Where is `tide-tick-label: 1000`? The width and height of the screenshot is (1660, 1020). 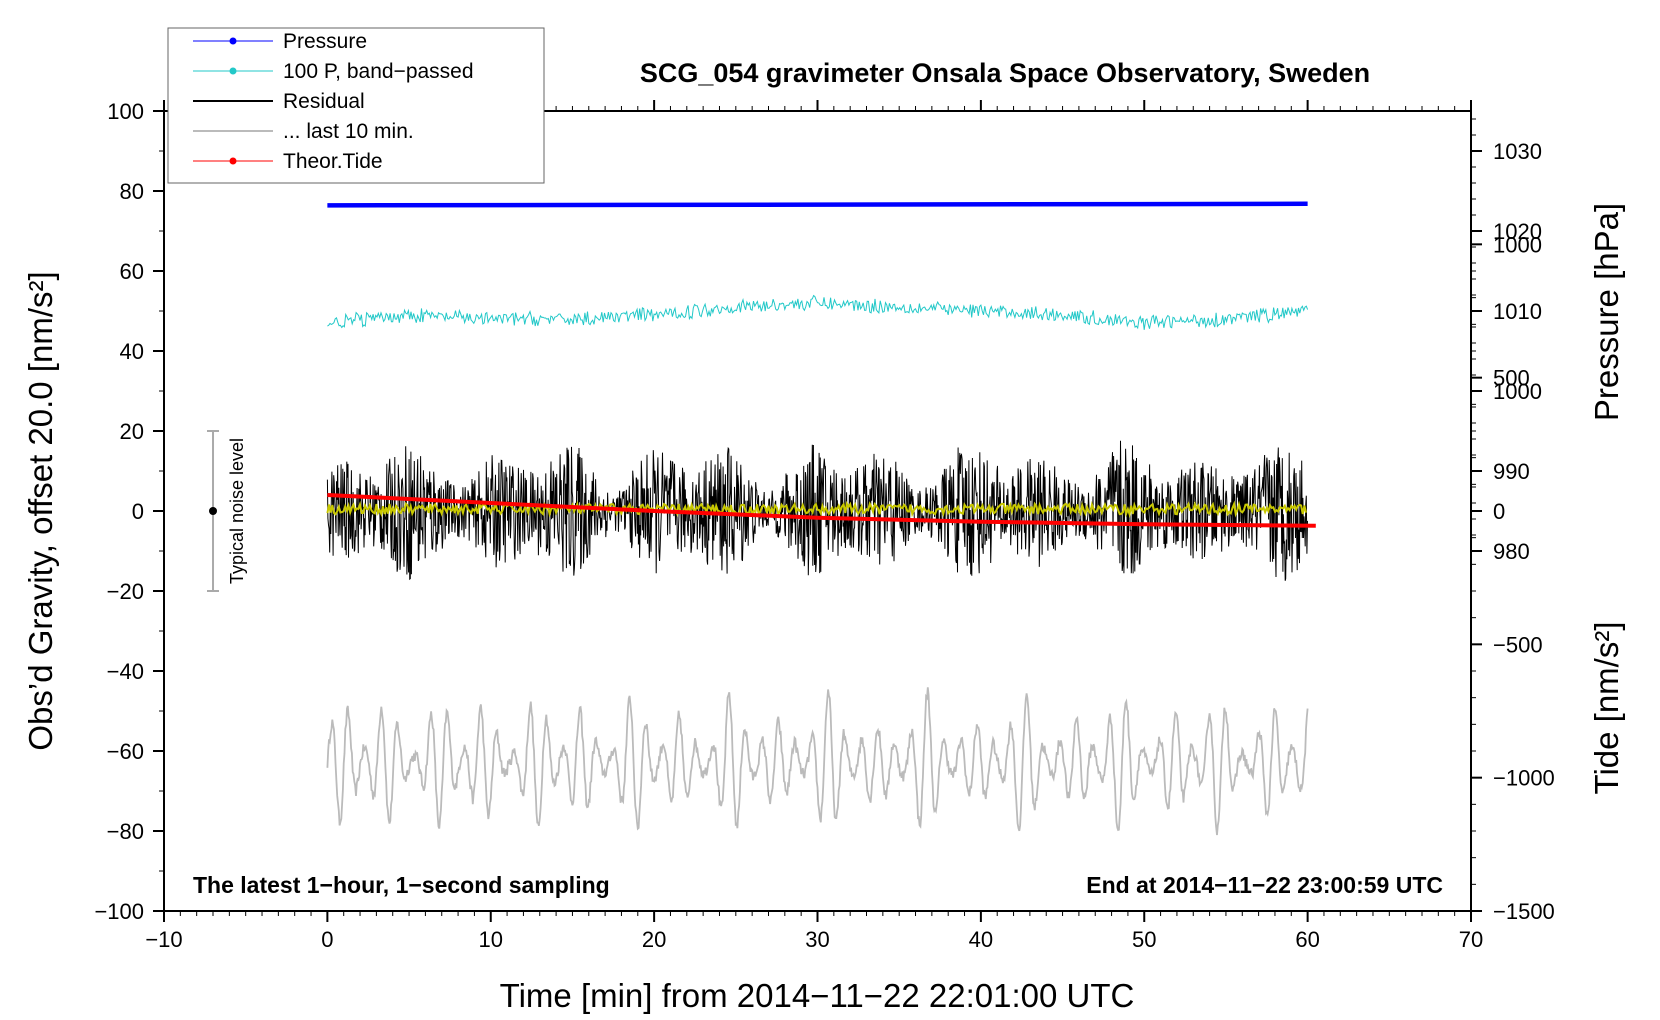
tide-tick-label: 1000 is located at coordinates (1517, 244).